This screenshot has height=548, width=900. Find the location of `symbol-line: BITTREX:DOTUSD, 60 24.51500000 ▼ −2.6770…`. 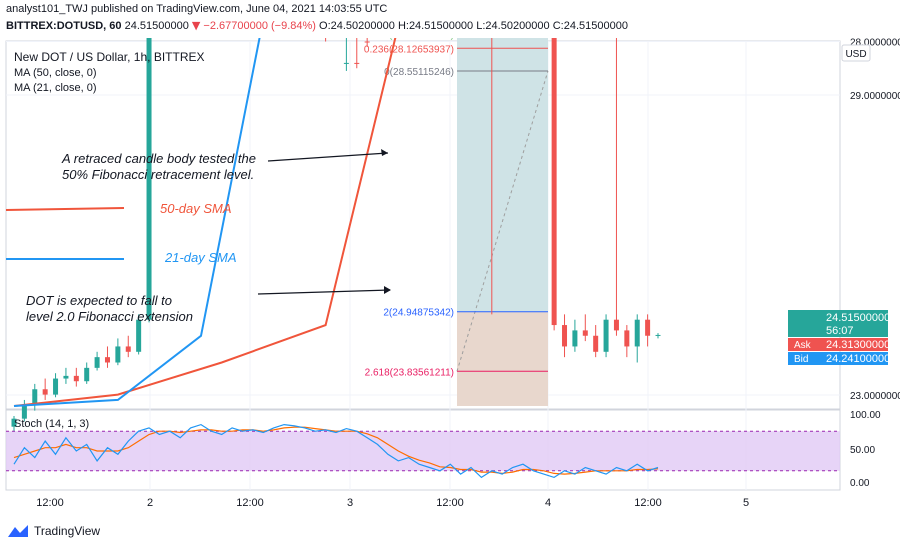

symbol-line: BITTREX:DOTUSD, 60 24.51500000 ▼ −2.6770… is located at coordinates (317, 25).